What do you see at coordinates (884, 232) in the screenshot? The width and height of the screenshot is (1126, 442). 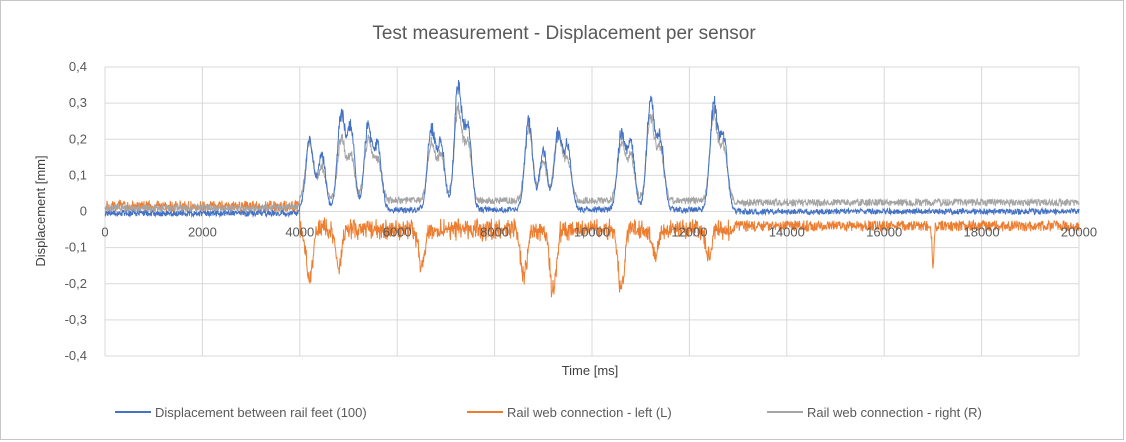 I see `x-tick-label: 16000` at bounding box center [884, 232].